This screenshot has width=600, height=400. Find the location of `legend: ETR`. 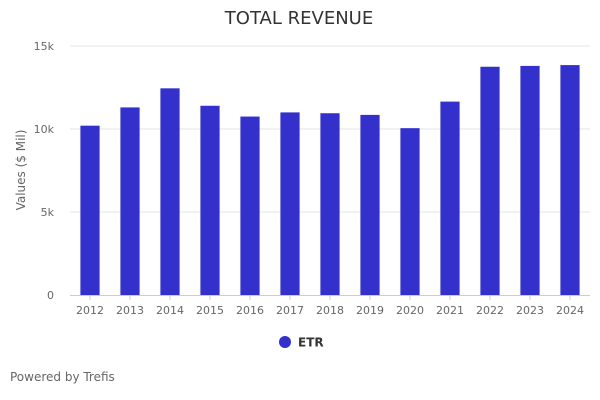

legend: ETR is located at coordinates (301, 343).